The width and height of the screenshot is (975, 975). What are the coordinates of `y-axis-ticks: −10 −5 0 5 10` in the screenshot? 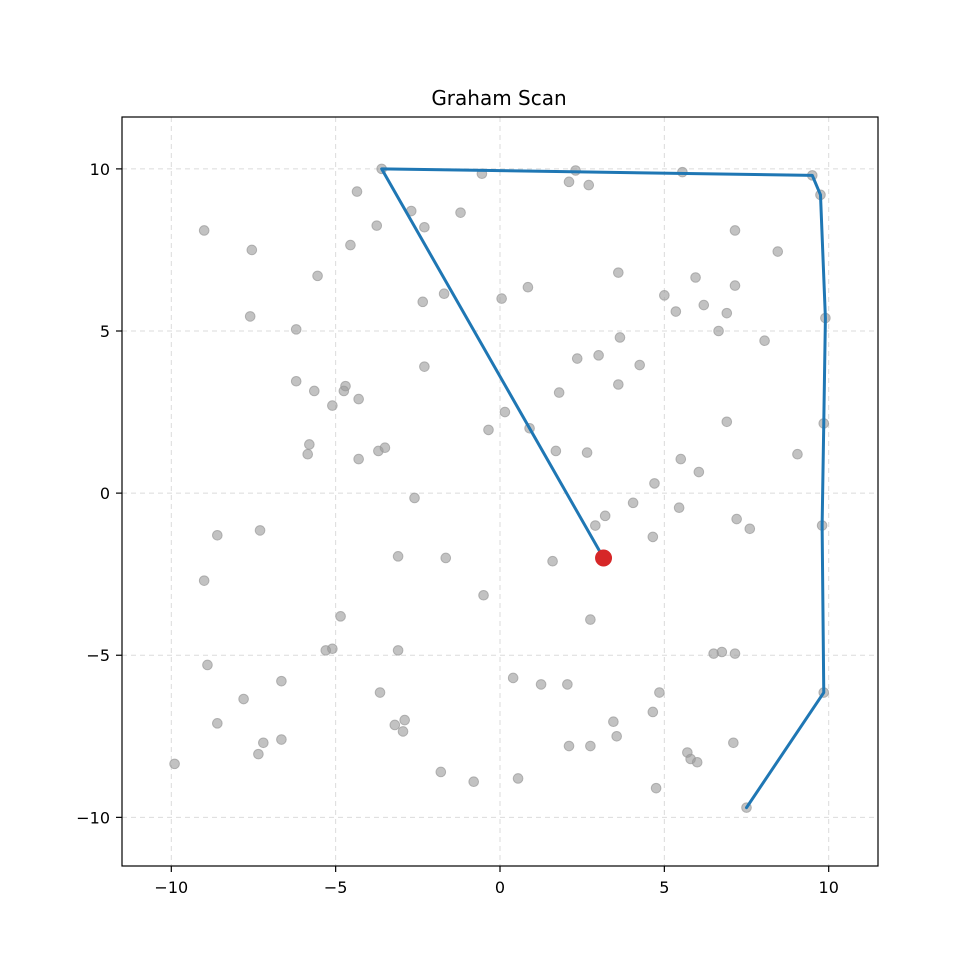 It's located at (99, 493).